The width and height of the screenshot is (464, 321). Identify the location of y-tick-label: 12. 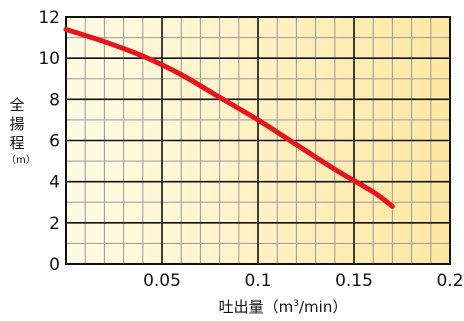
(49, 18).